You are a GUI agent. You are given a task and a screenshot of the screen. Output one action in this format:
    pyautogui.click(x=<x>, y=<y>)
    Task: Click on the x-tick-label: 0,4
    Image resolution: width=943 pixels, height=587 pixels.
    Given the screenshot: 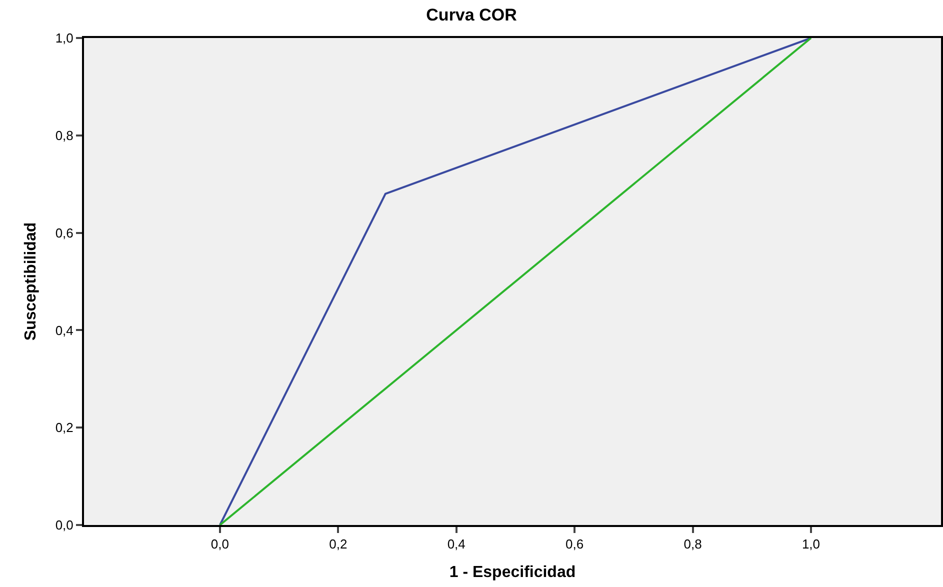 What is the action you would take?
    pyautogui.click(x=456, y=544)
    